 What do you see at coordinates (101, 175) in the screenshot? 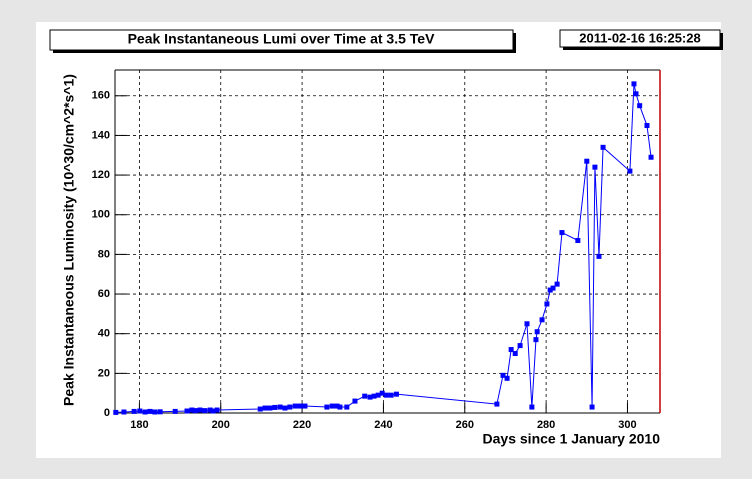
I see `y-tick-label: 120` at bounding box center [101, 175].